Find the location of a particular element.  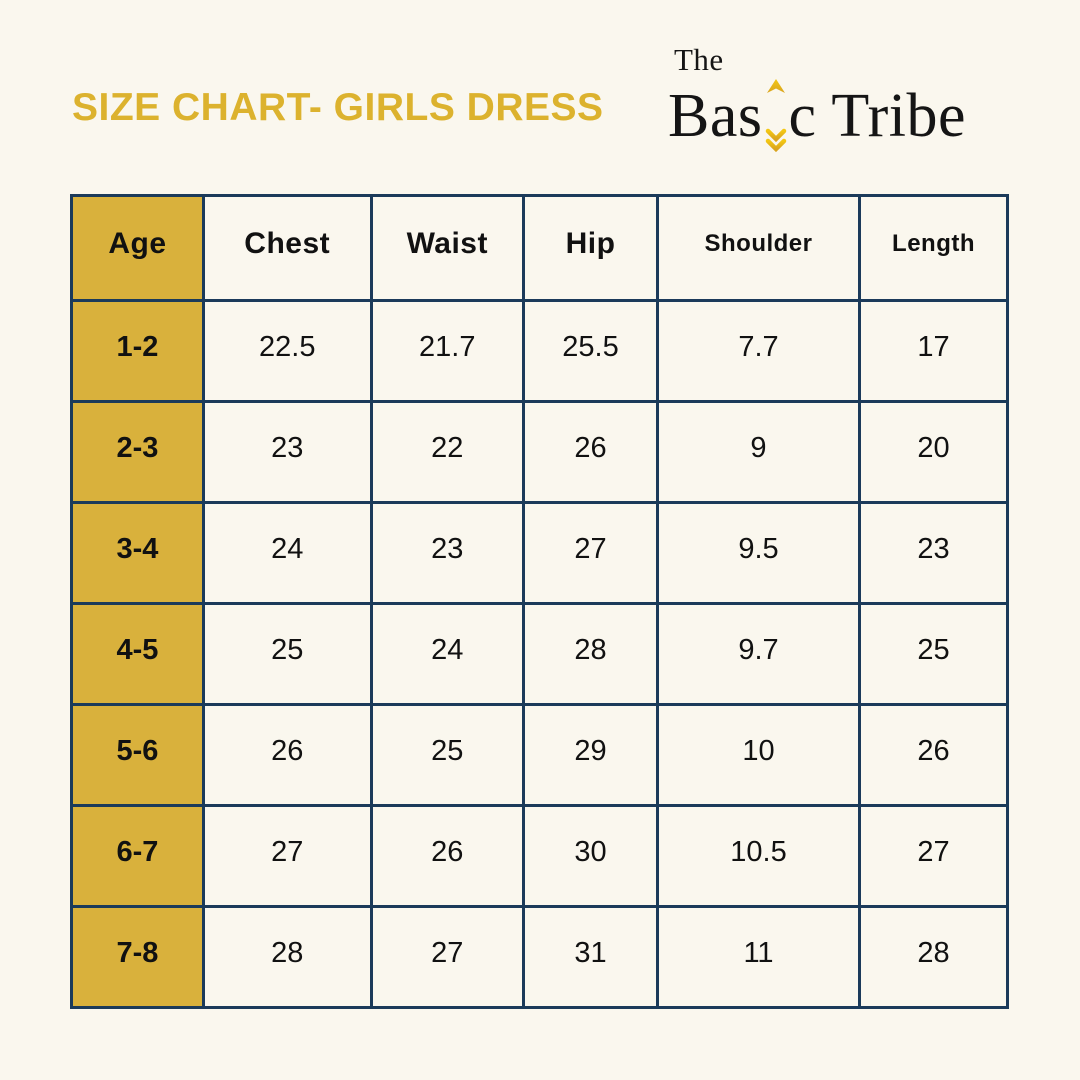

column-header-hip: Hip is located at coordinates (590, 248).